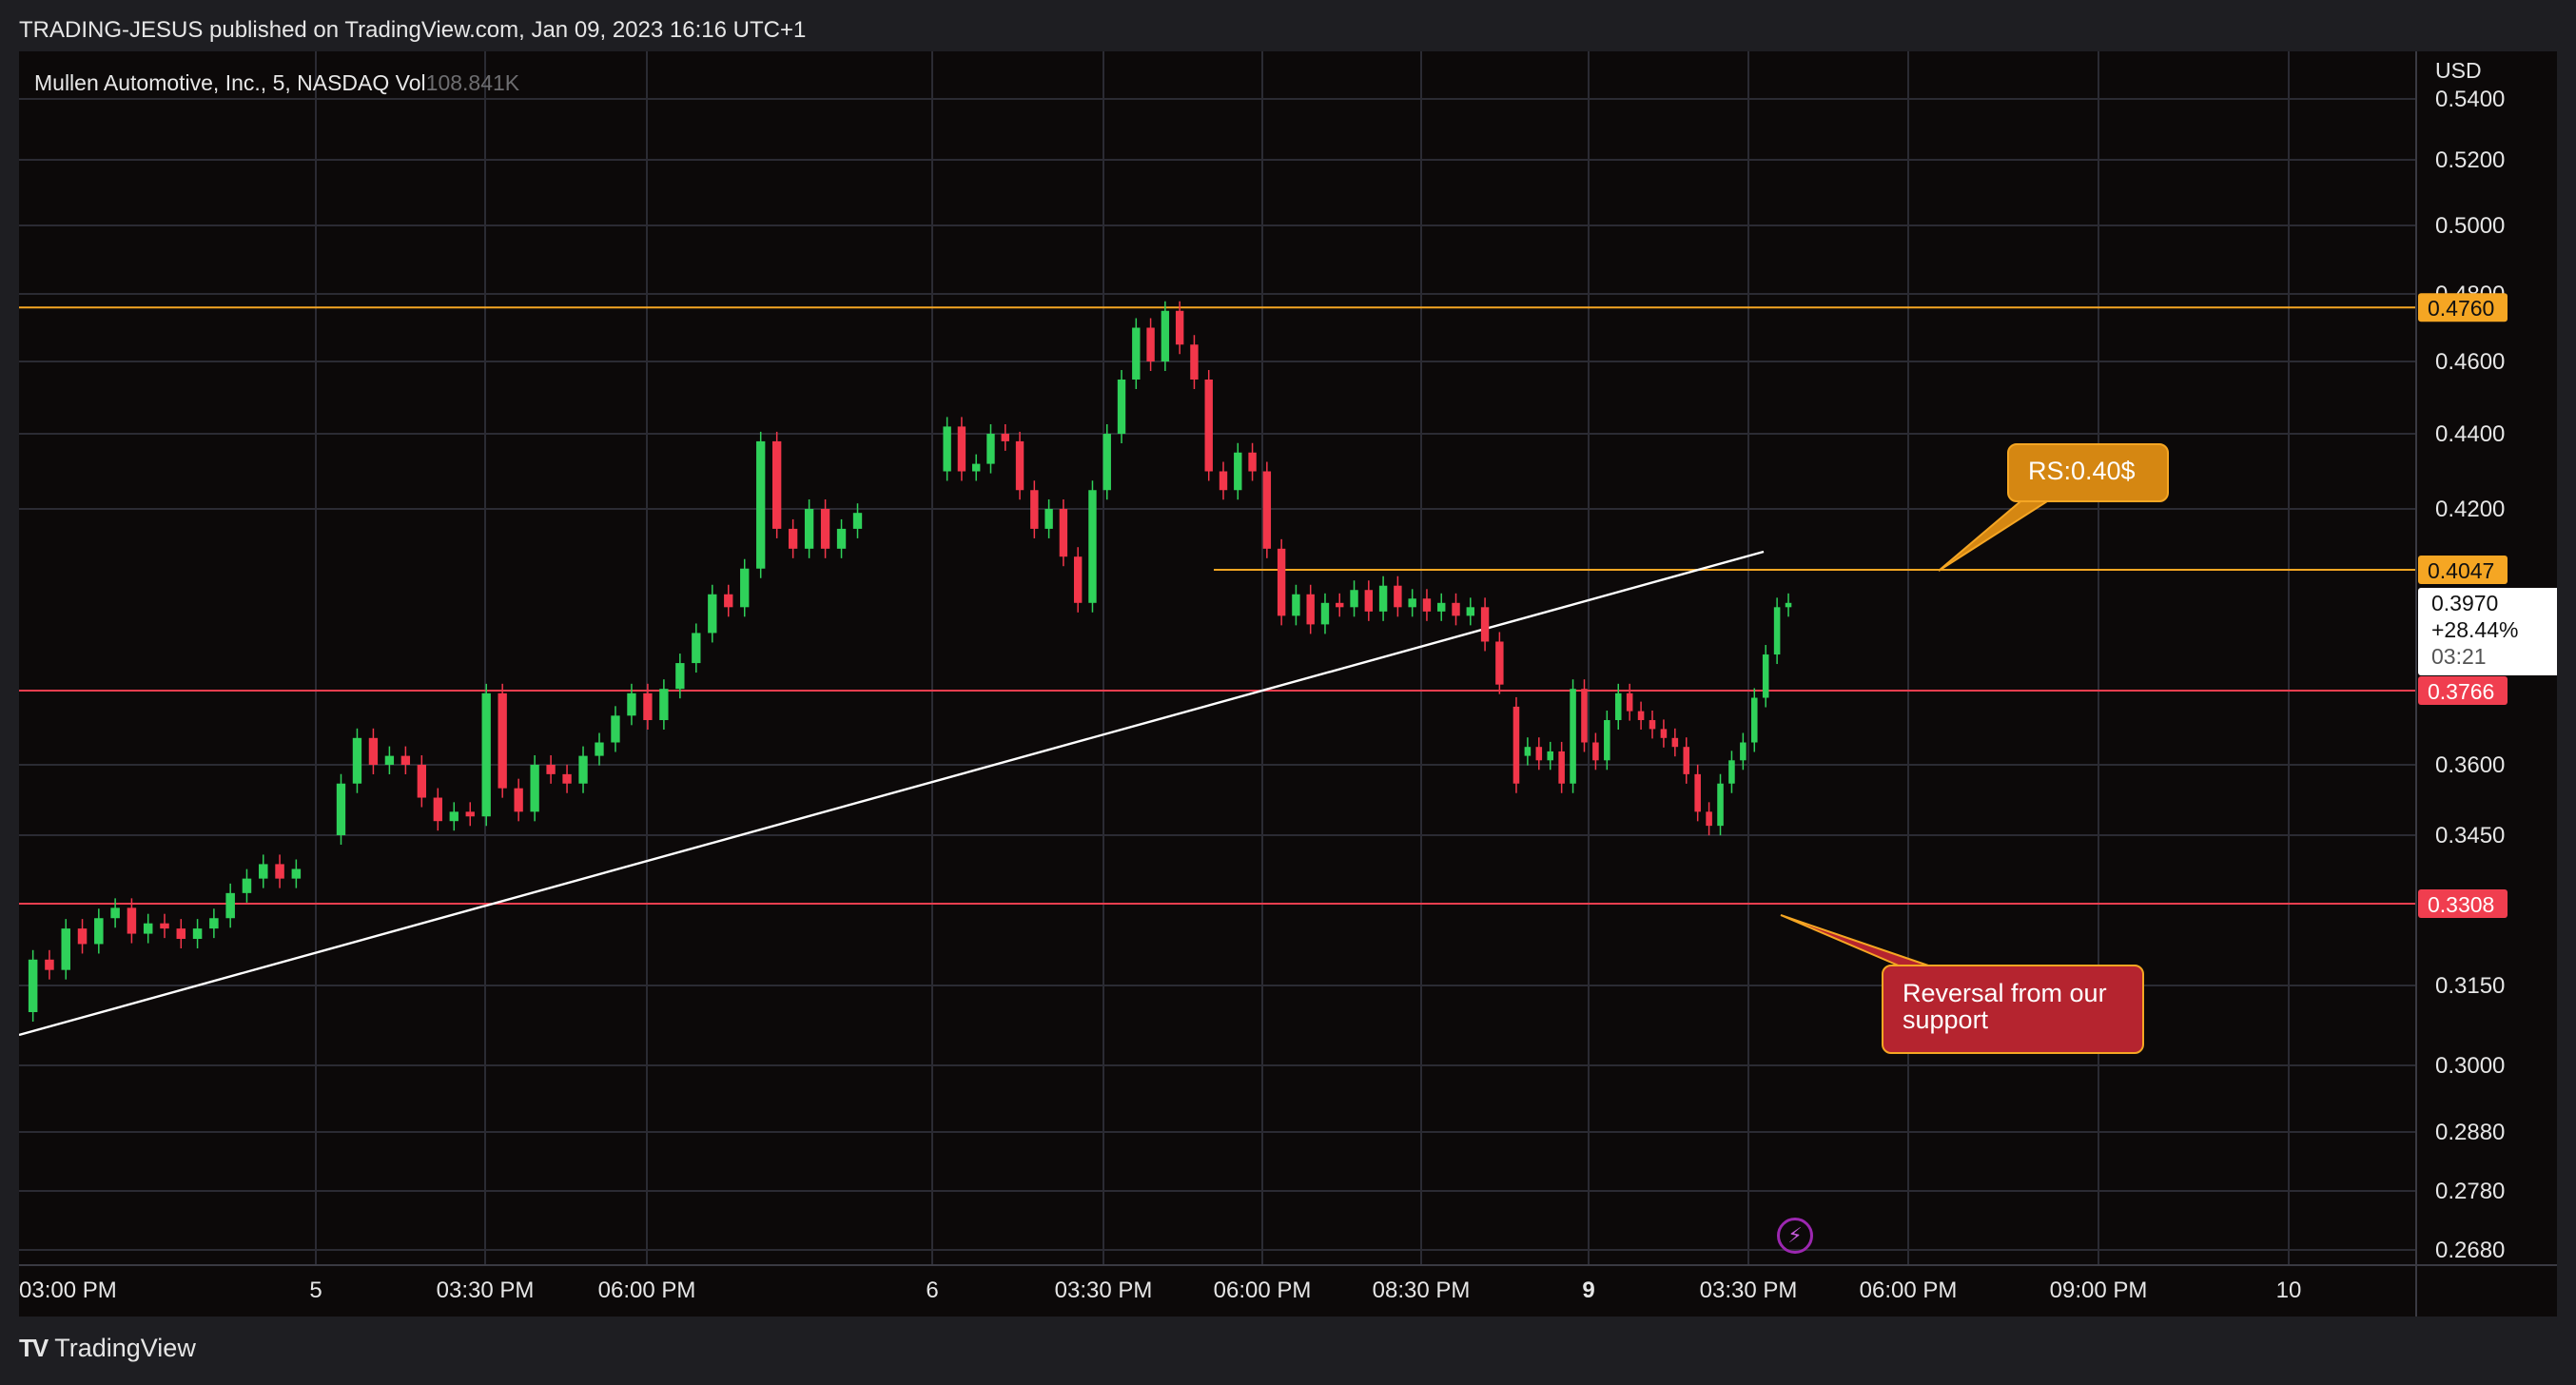 This screenshot has height=1385, width=2576. Describe the element at coordinates (2470, 99) in the screenshot. I see `price-tick-label: 0.5400` at that location.